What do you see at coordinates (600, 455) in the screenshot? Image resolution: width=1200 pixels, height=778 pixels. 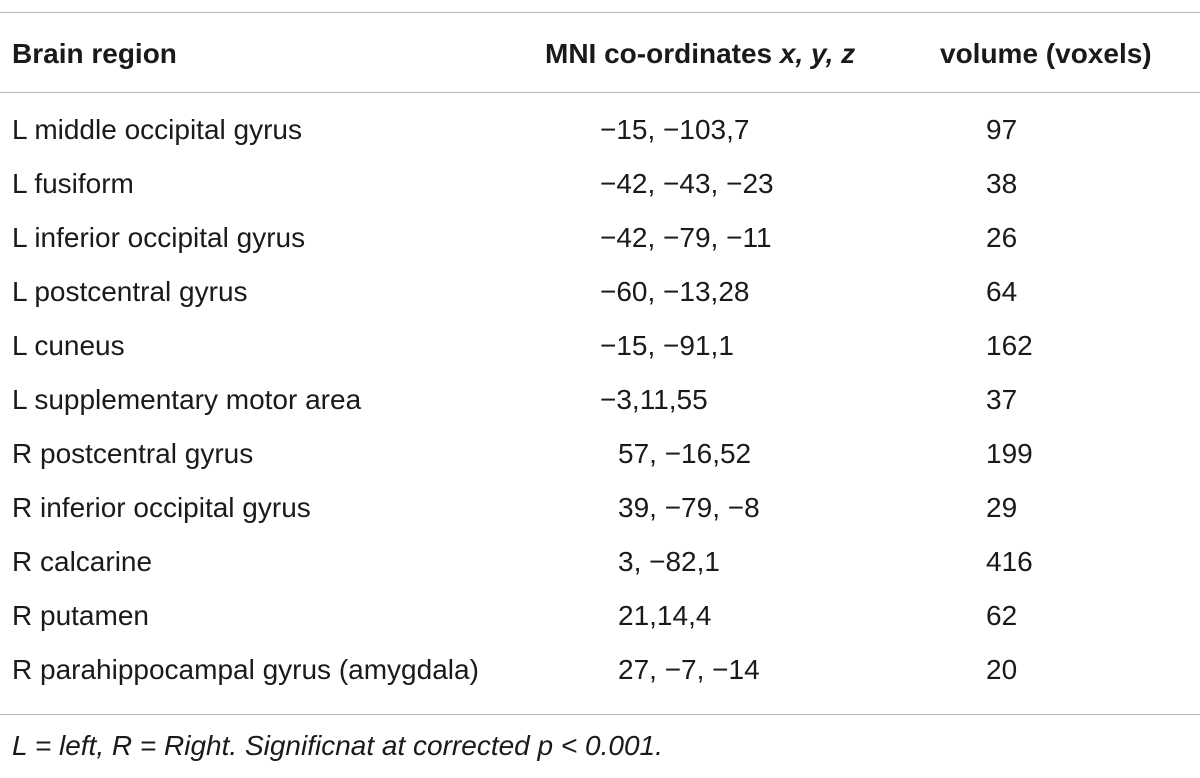 I see `table-row: R postcentral gyrus 57, −16,52 199` at bounding box center [600, 455].